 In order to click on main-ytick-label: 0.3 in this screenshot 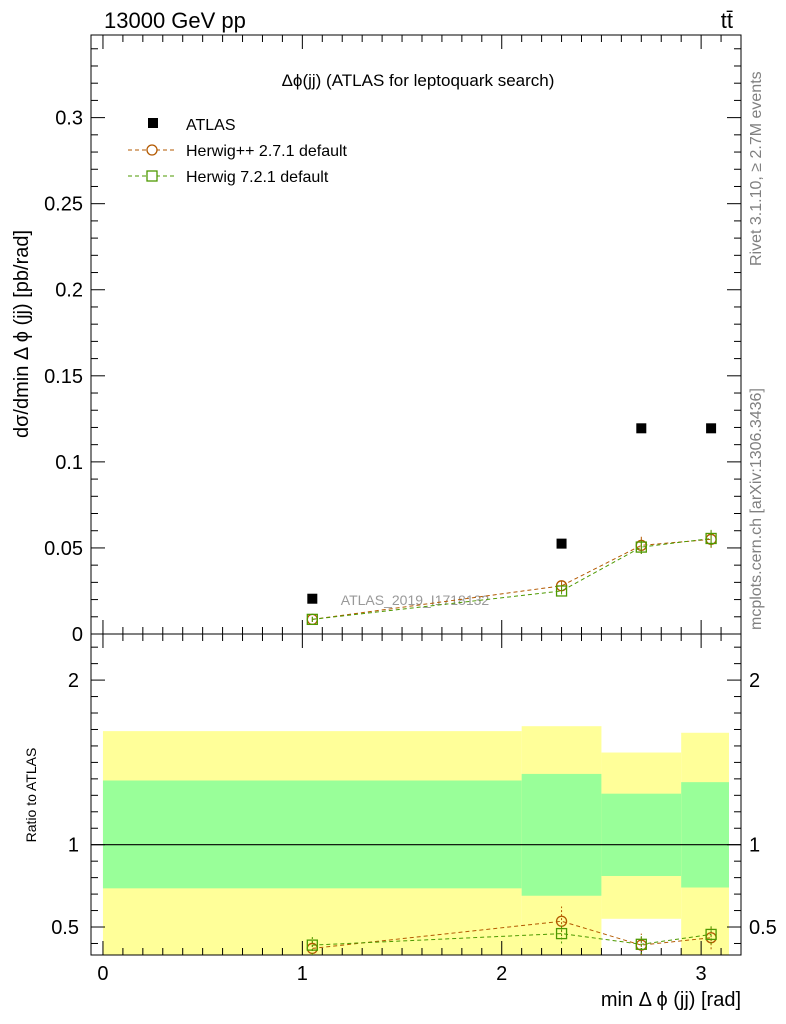, I will do `click(69, 119)`.